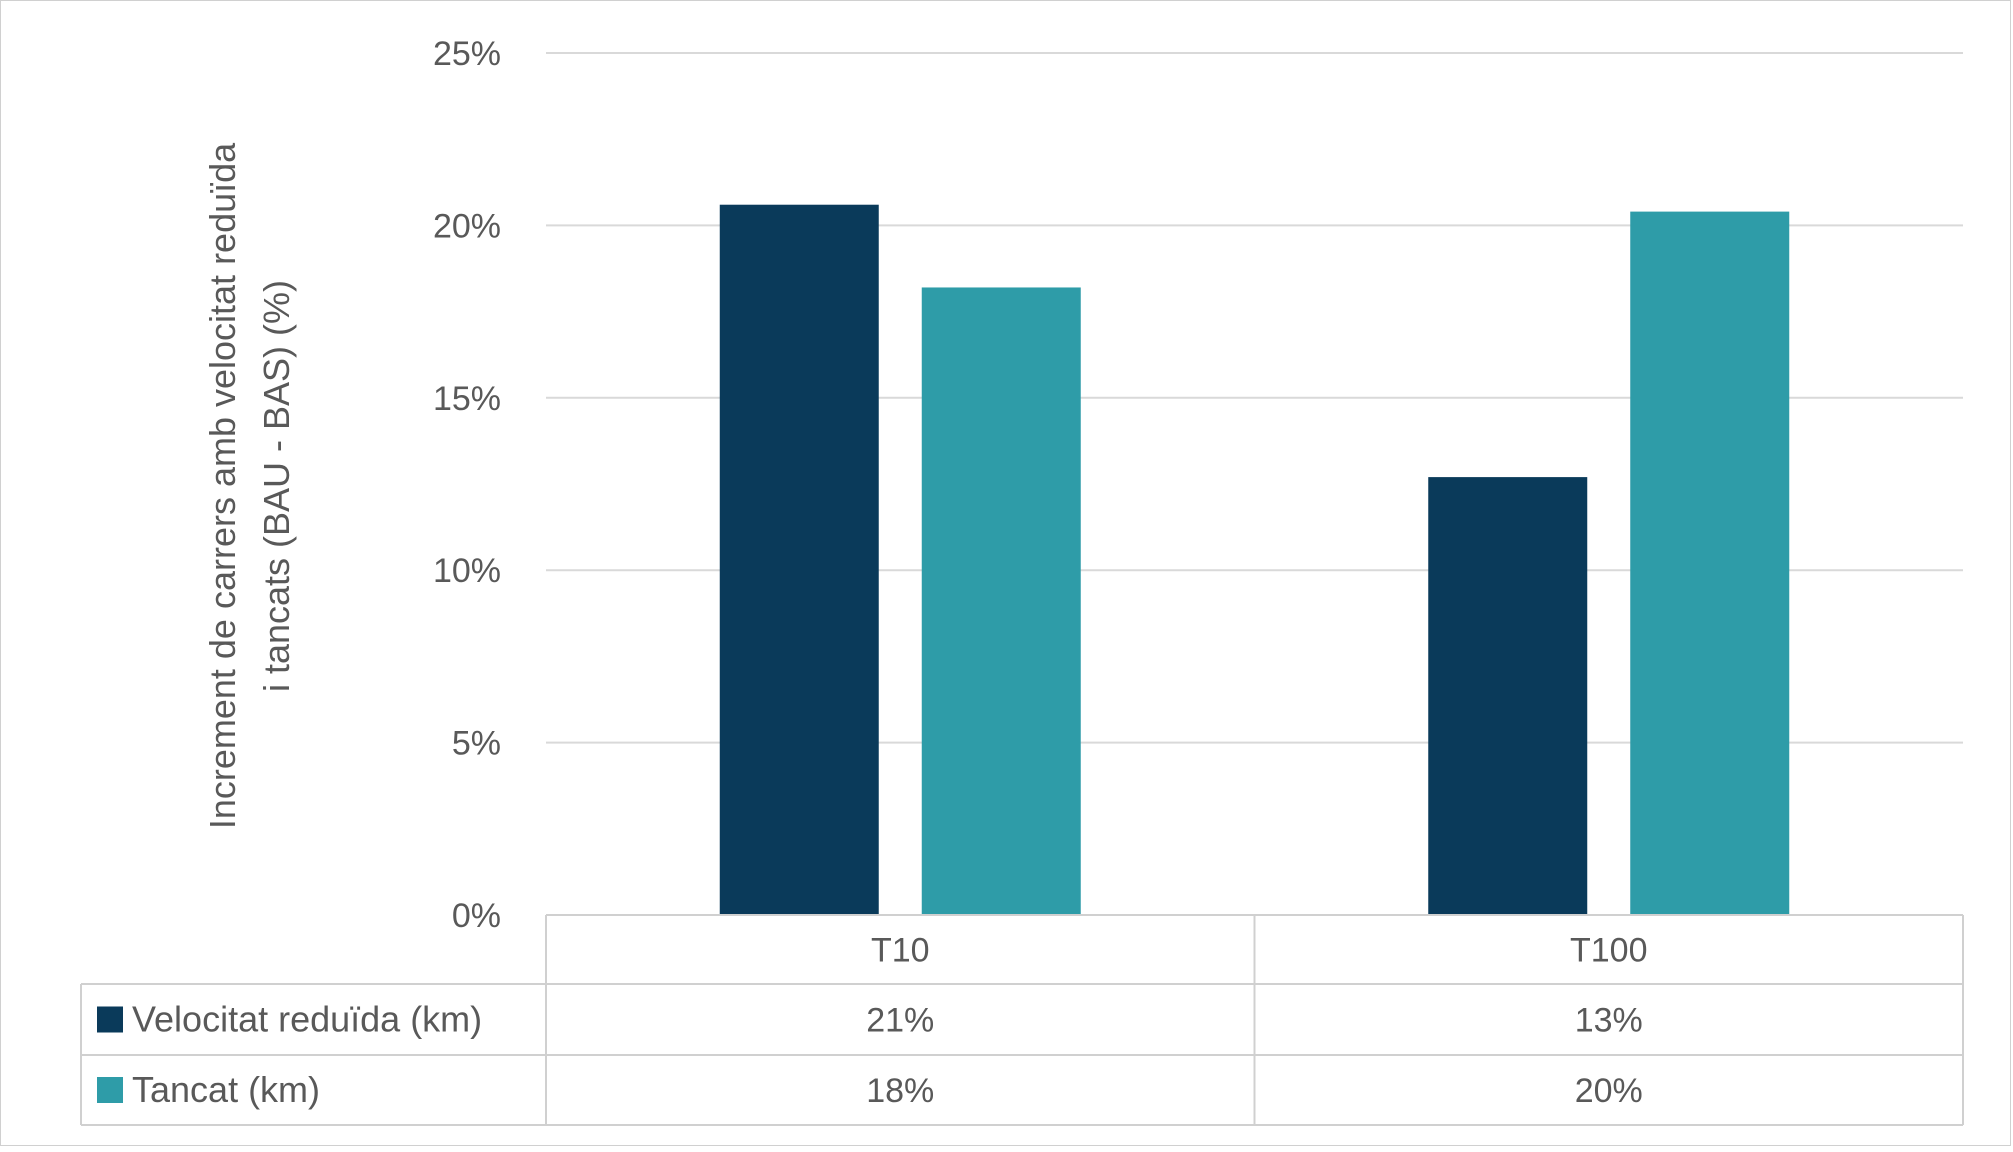  I want to click on x-category-label: T10, so click(900, 951).